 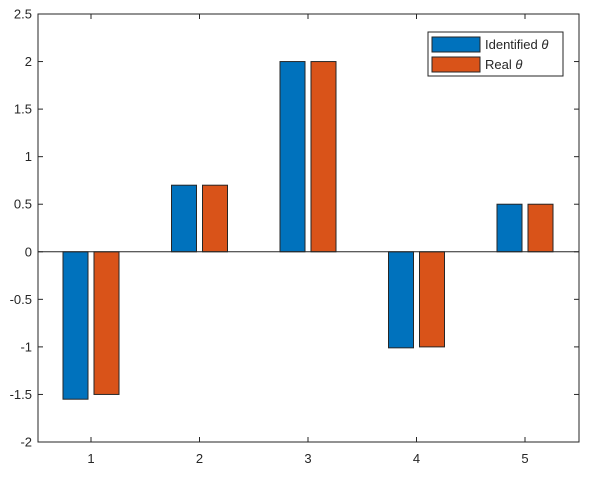 What do you see at coordinates (26, 346) in the screenshot?
I see `y-tick-label: -1` at bounding box center [26, 346].